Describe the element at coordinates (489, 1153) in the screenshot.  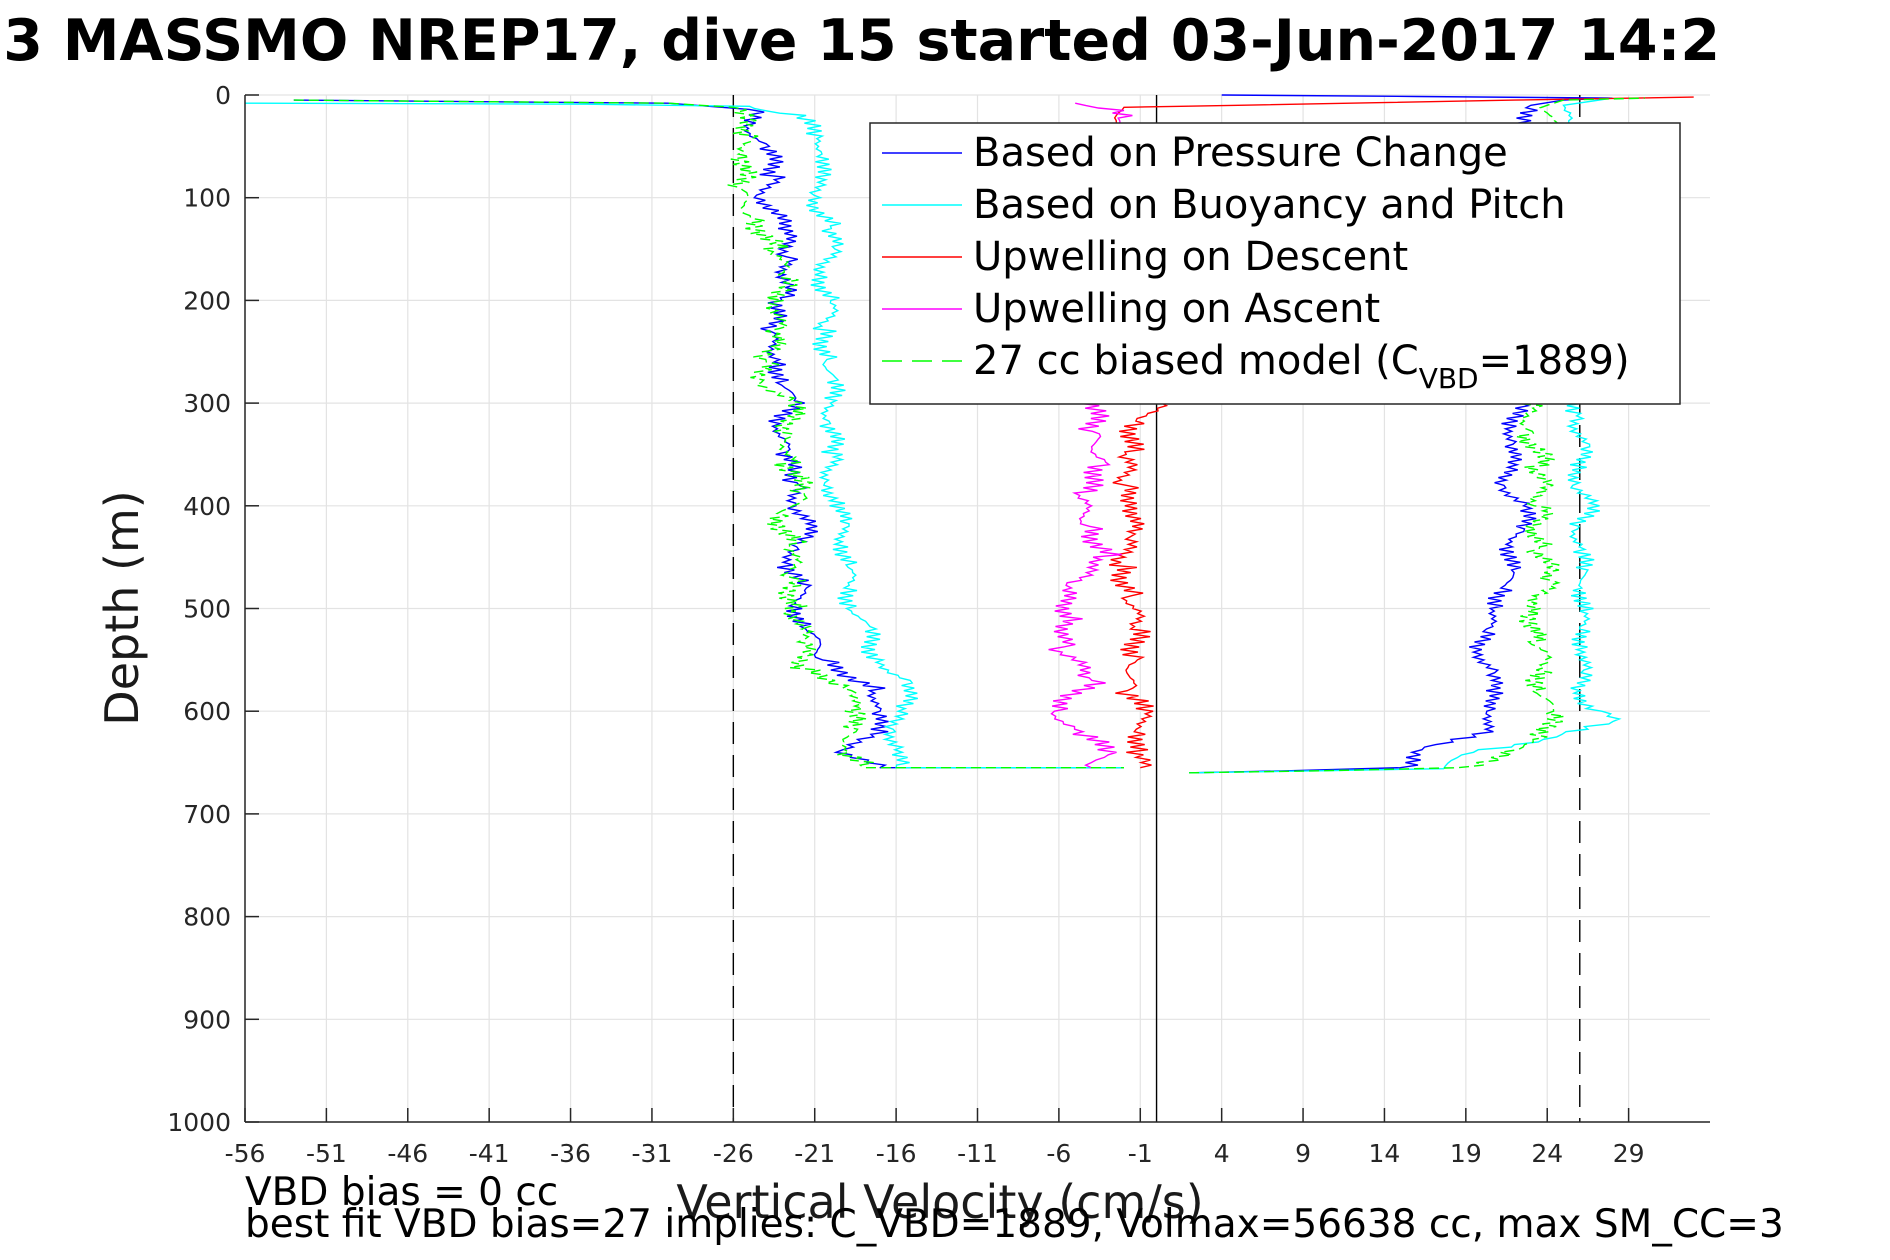
I see `x-tick-label: -41` at that location.